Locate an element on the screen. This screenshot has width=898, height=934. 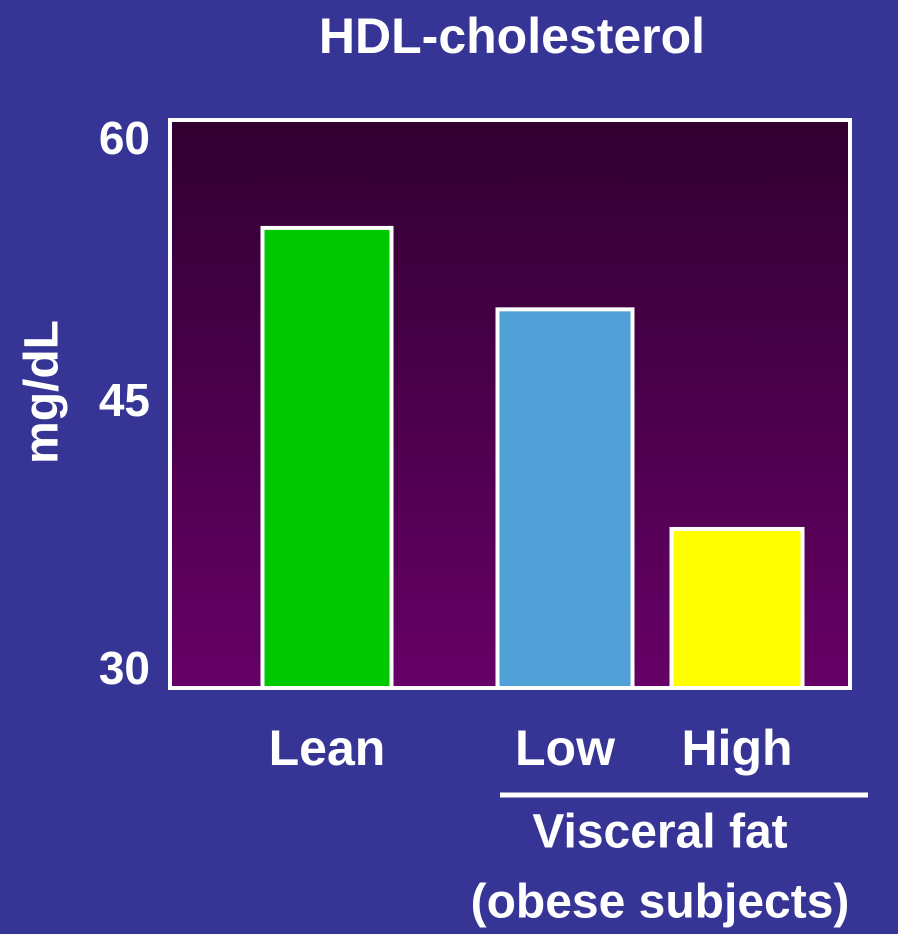
y-tick-label: 45 is located at coordinates (124, 400).